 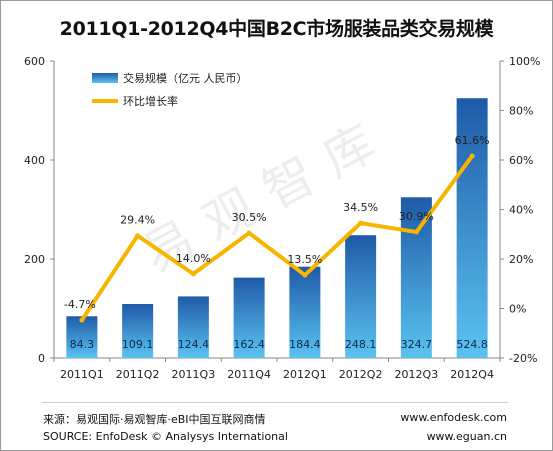 I want to click on y-left-tick-label: 400, so click(x=34, y=160).